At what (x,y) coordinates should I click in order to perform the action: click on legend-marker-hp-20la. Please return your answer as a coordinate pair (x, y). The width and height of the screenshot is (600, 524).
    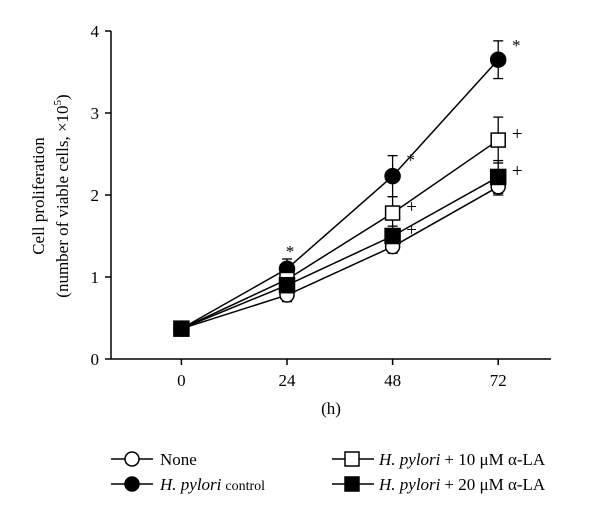
    Looking at the image, I should click on (352, 484).